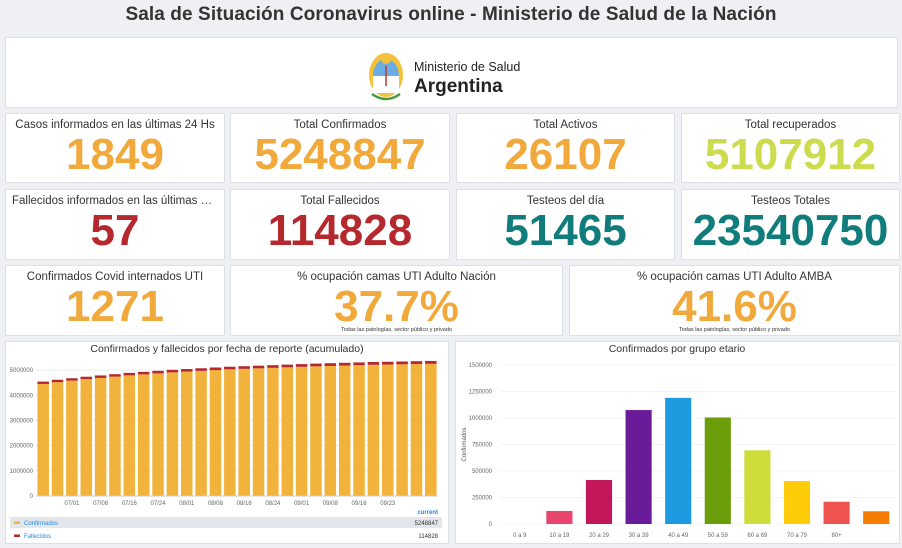 The image size is (902, 548). I want to click on y-tick-label: 0, so click(32, 497).